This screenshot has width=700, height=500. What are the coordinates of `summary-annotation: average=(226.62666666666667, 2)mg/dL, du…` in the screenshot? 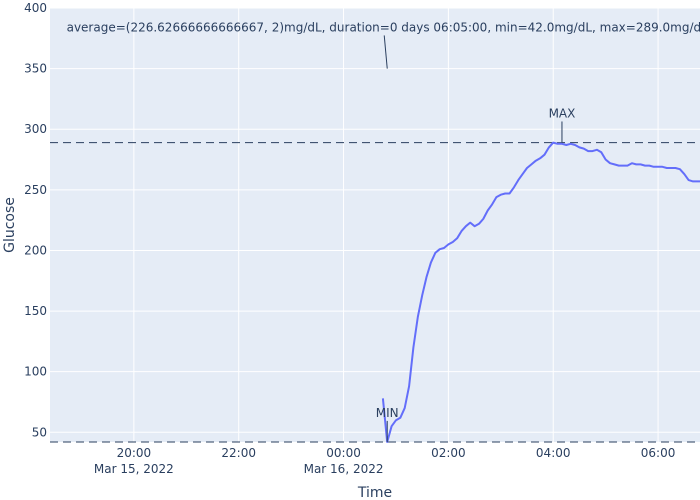 It's located at (383, 27).